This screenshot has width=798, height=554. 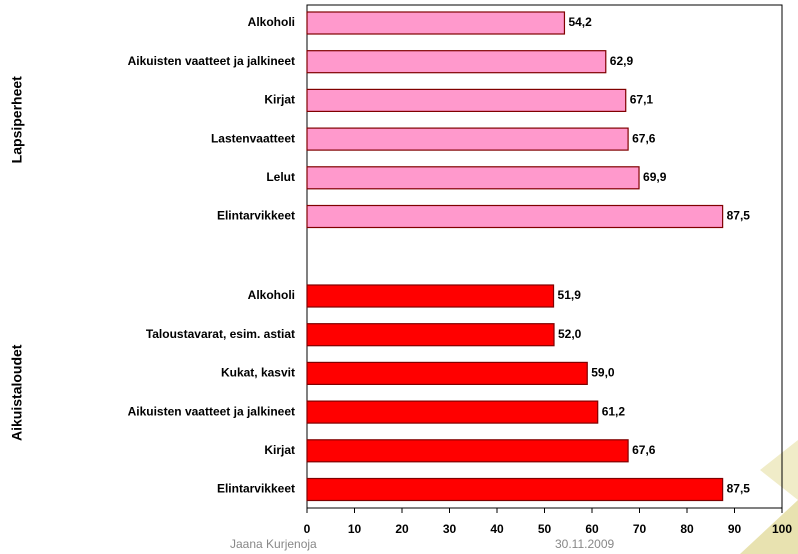 What do you see at coordinates (402, 529) in the screenshot?
I see `x-tick-label: 20` at bounding box center [402, 529].